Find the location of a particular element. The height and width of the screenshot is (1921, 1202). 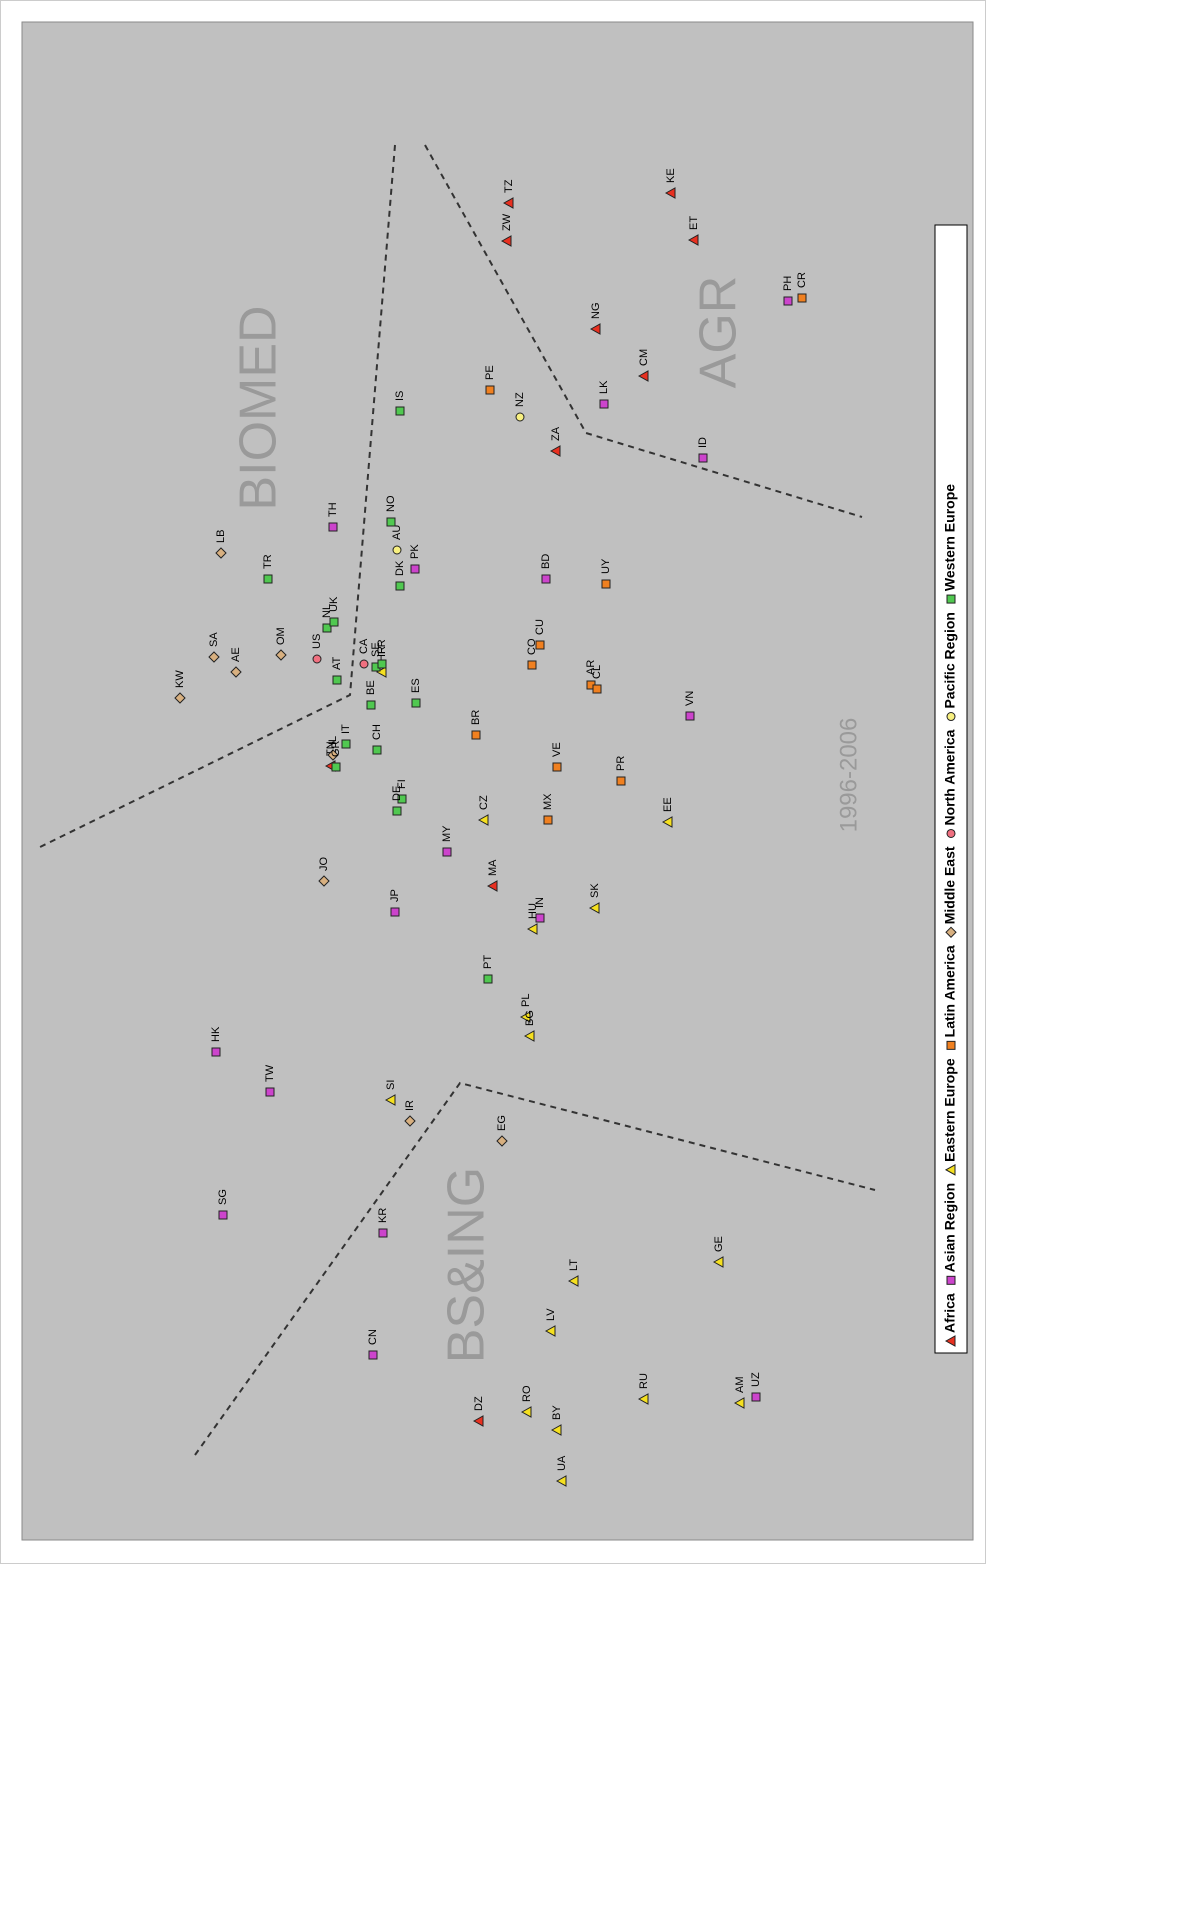

point-label: RU is located at coordinates (644, 1381).